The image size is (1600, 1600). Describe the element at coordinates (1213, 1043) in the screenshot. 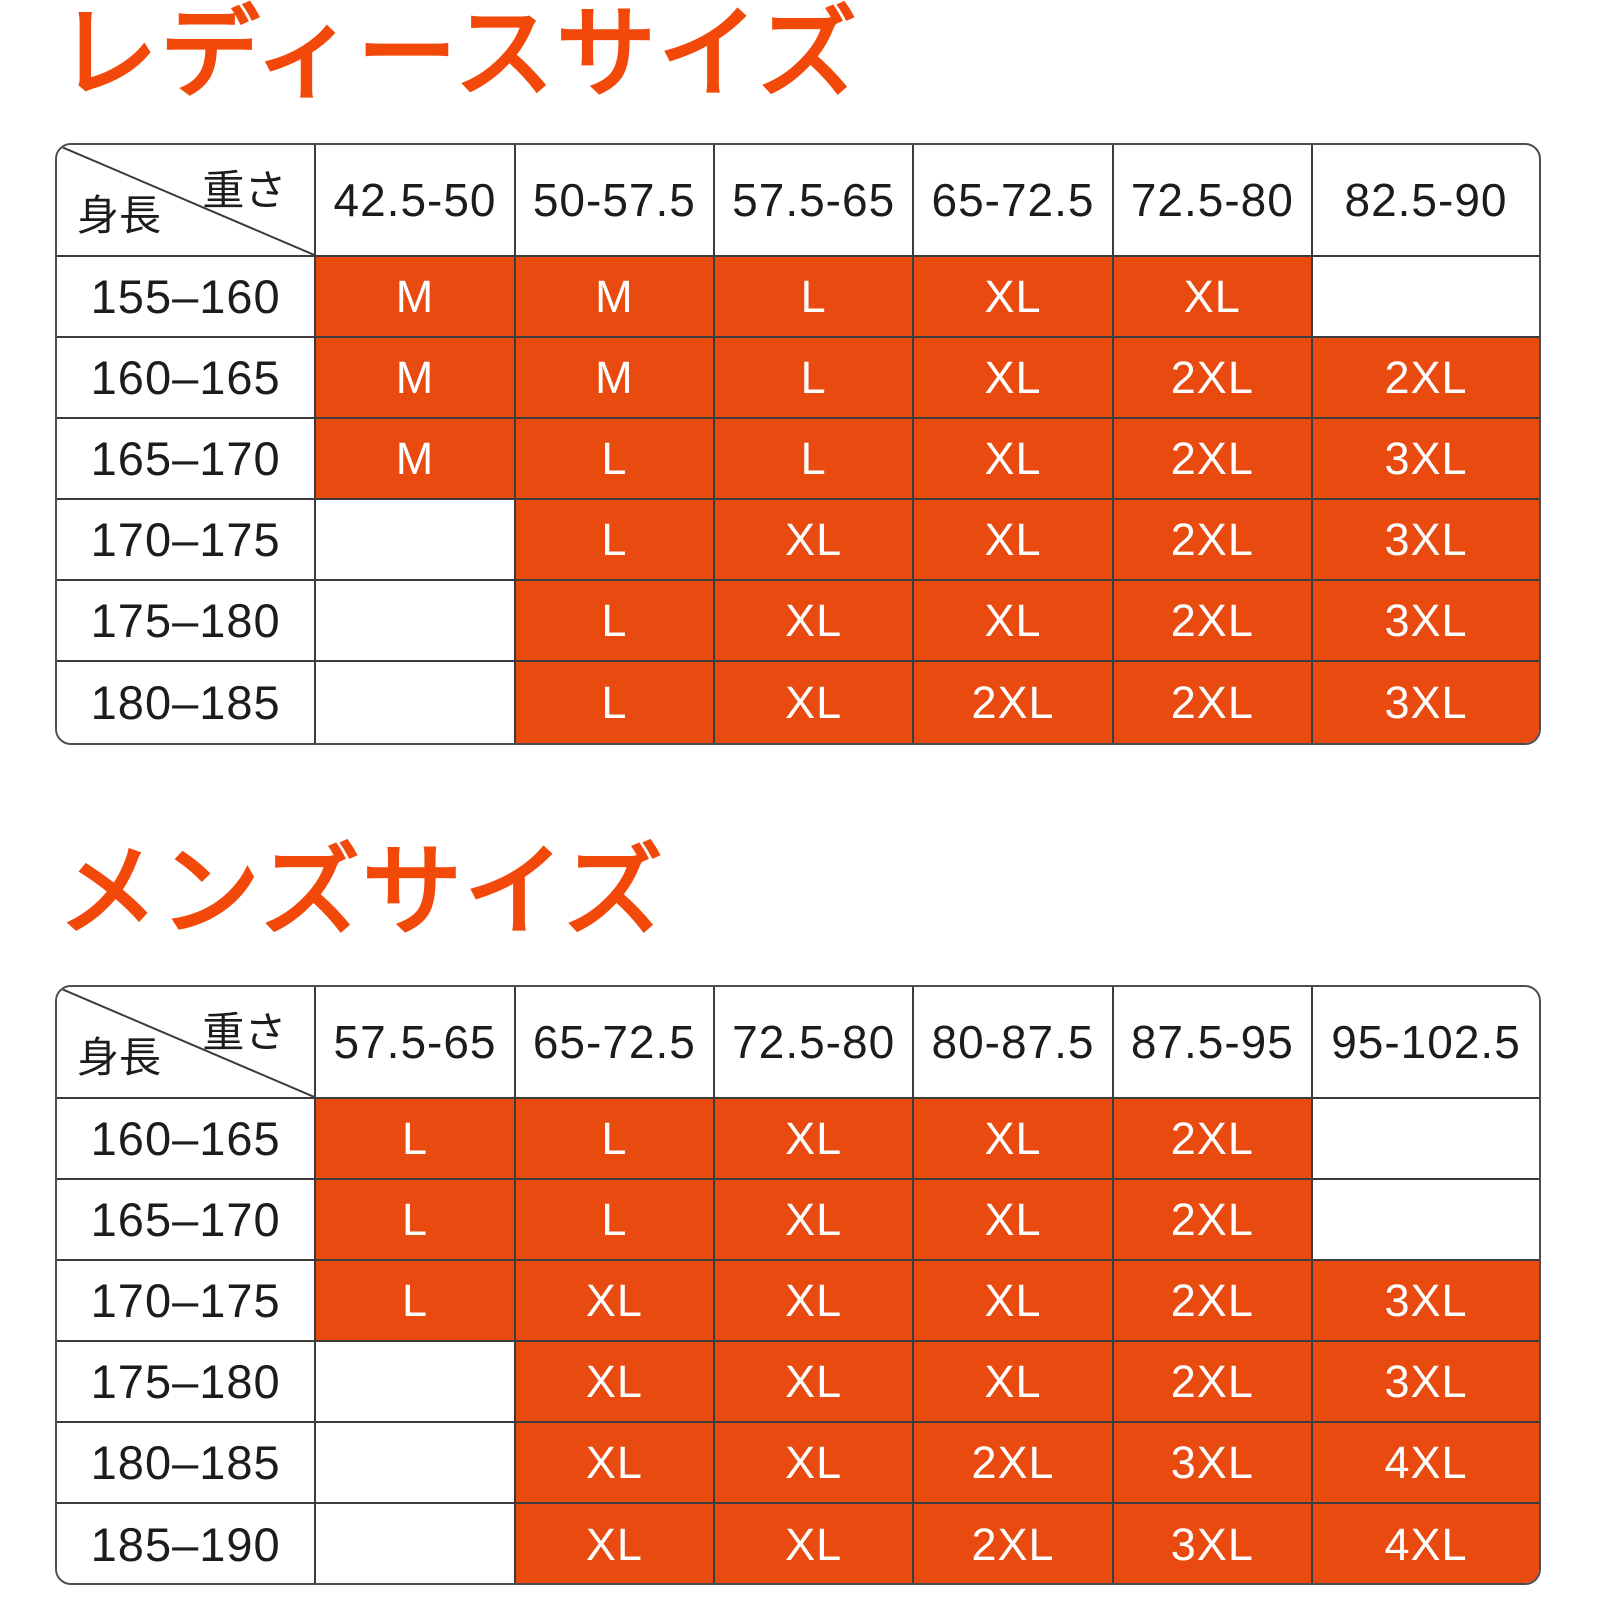

I see `weight-column-header: 87.5-95` at that location.